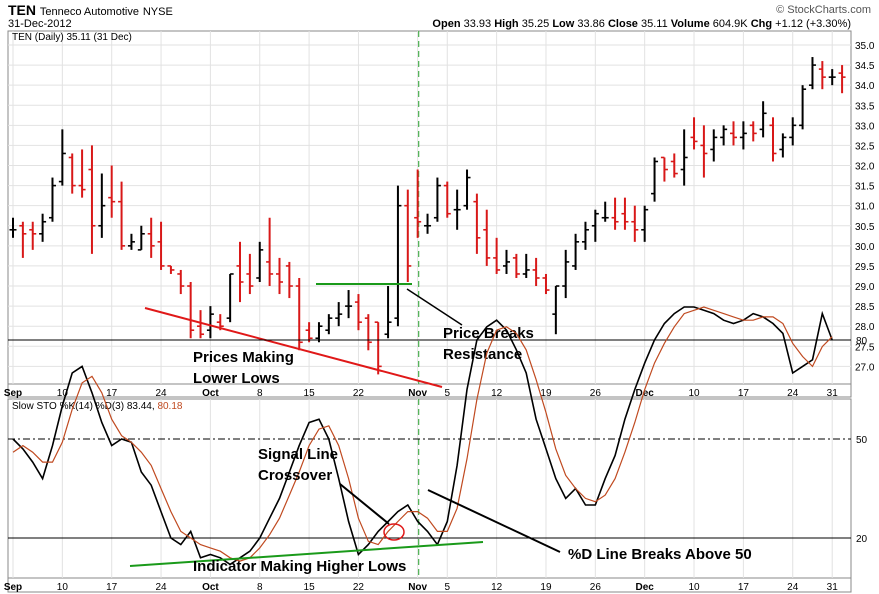 This screenshot has width=879, height=594. I want to click on volume-value: 604.9K, so click(730, 24).